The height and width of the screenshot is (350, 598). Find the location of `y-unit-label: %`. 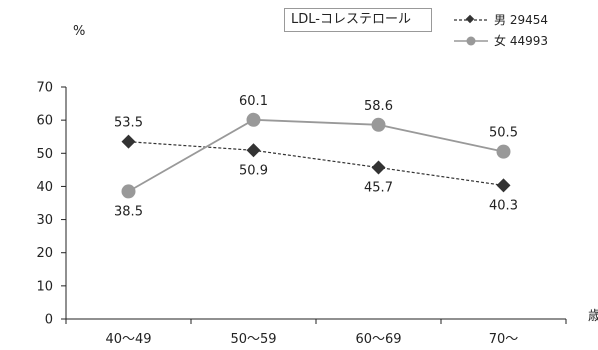

y-unit-label: % is located at coordinates (79, 31).